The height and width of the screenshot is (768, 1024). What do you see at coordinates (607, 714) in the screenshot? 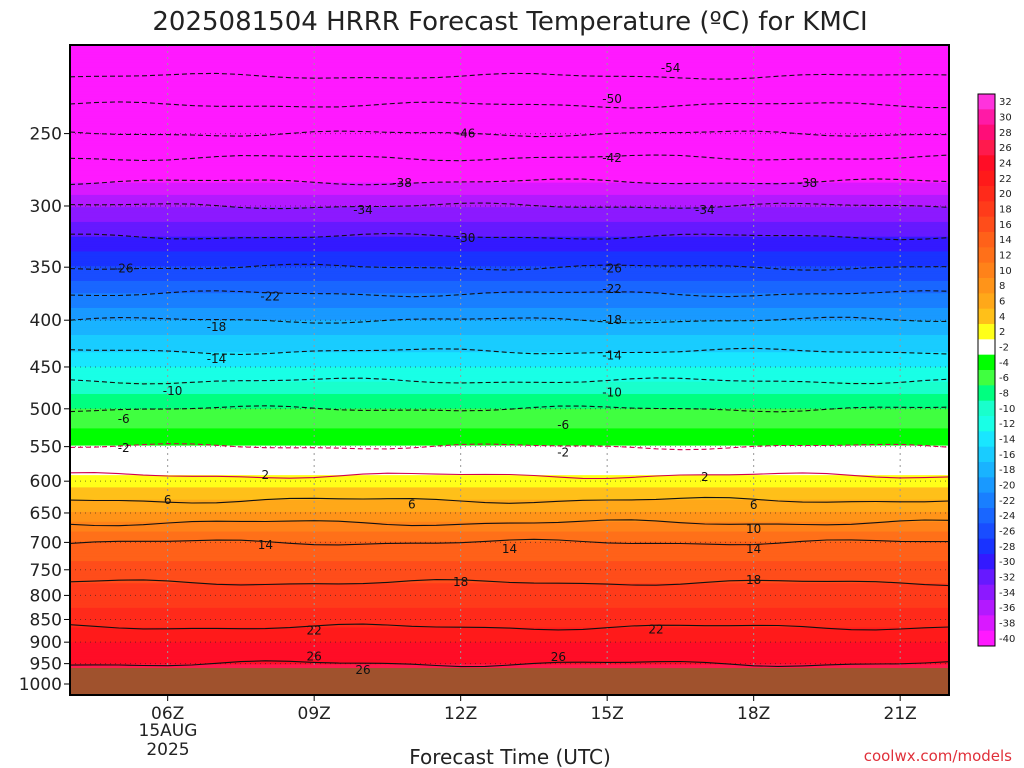
I see `x-tick-label: 15Z` at bounding box center [607, 714].